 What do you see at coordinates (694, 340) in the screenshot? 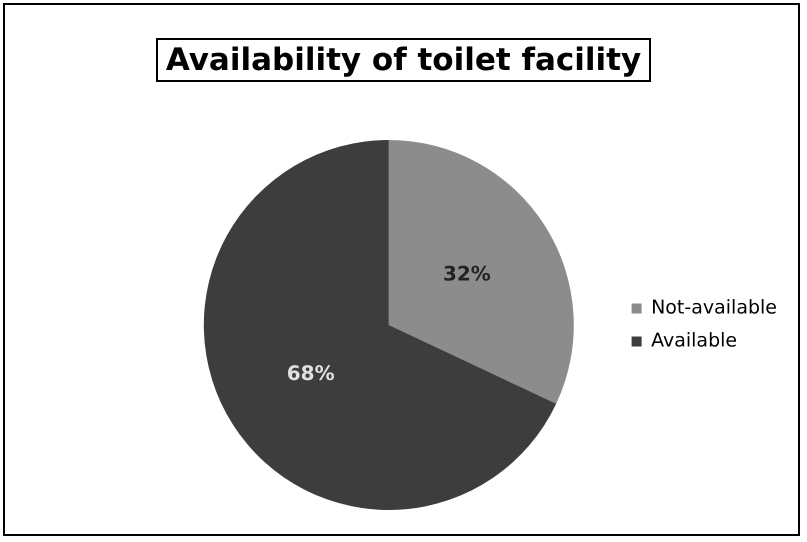
I see `legend-label: Available` at bounding box center [694, 340].